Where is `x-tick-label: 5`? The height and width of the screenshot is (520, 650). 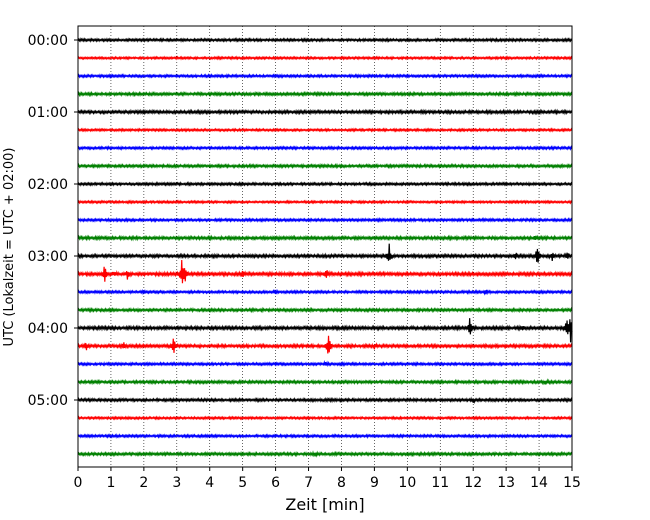
x-tick-label: 5 is located at coordinates (242, 483).